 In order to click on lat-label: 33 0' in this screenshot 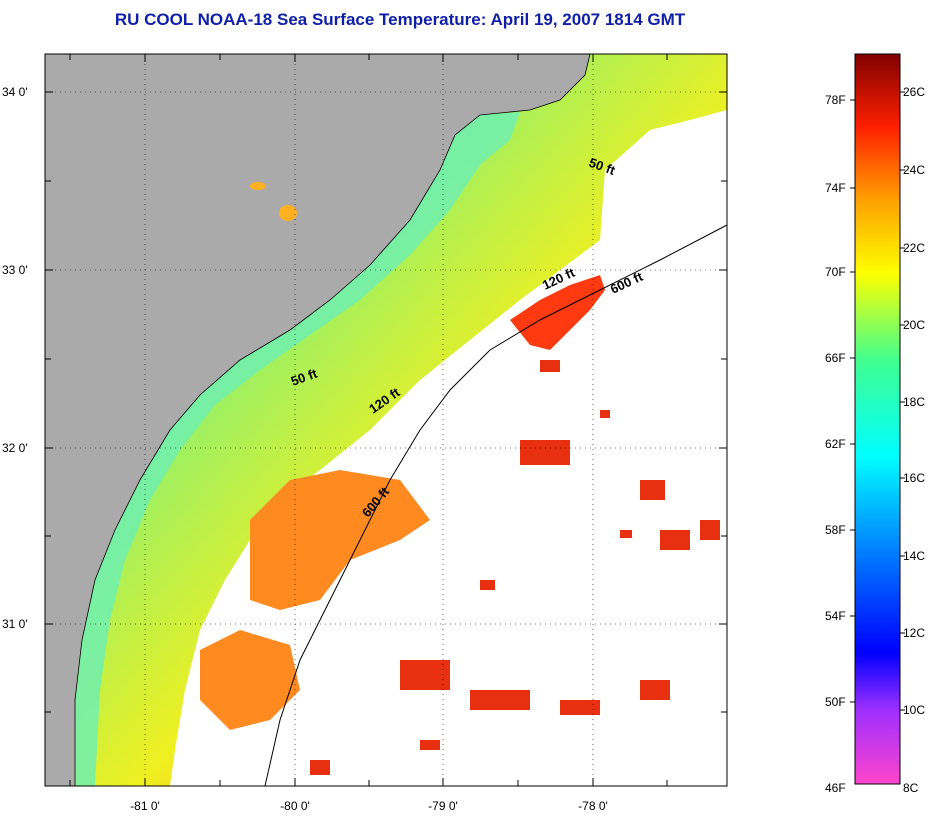, I will do `click(15, 270)`.